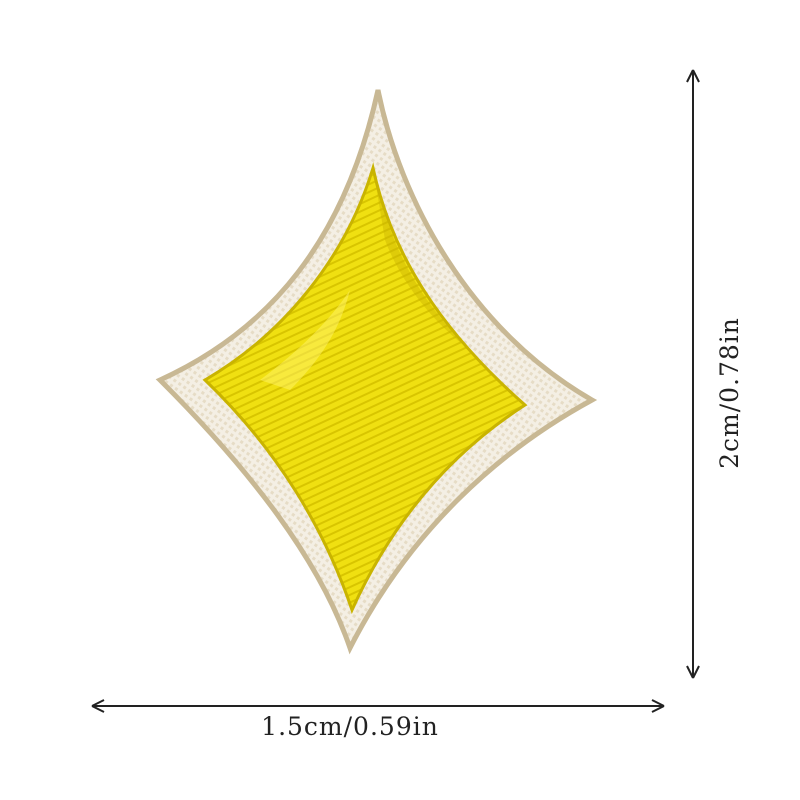 This screenshot has height=800, width=800. What do you see at coordinates (378, 706) in the screenshot?
I see `width-arrow` at bounding box center [378, 706].